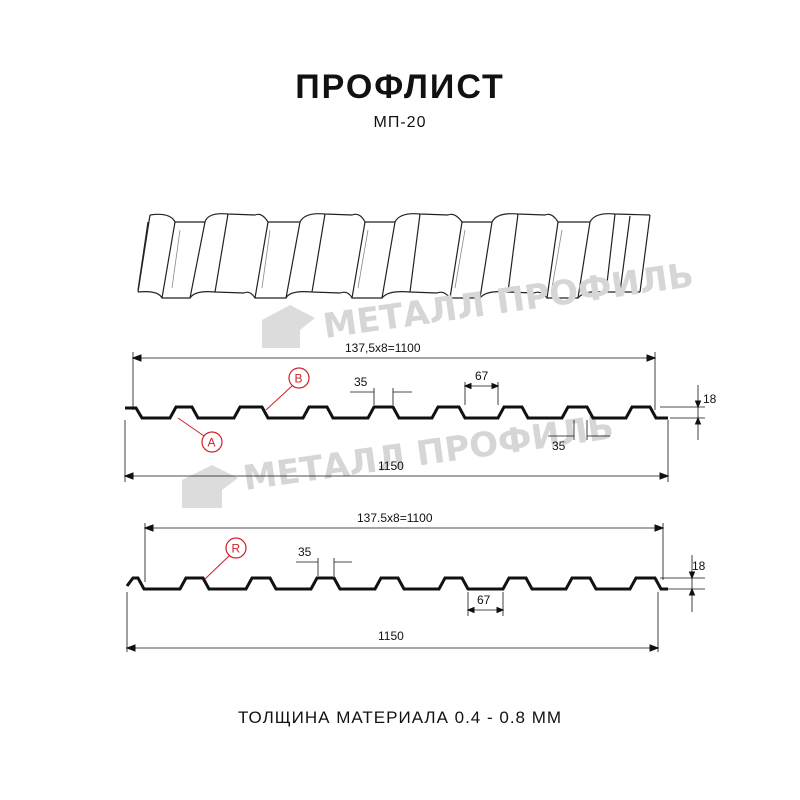  Describe the element at coordinates (305, 552) in the screenshot. I see `profile-2-crest-label: 35` at that location.